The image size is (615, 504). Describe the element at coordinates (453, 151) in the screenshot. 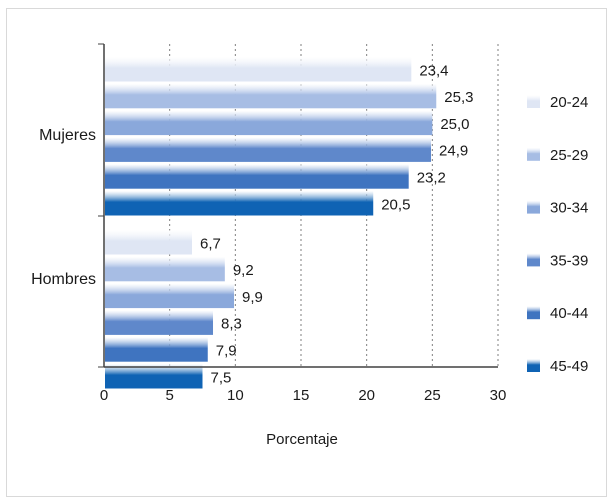

I see `data-label: 24,9` at that location.